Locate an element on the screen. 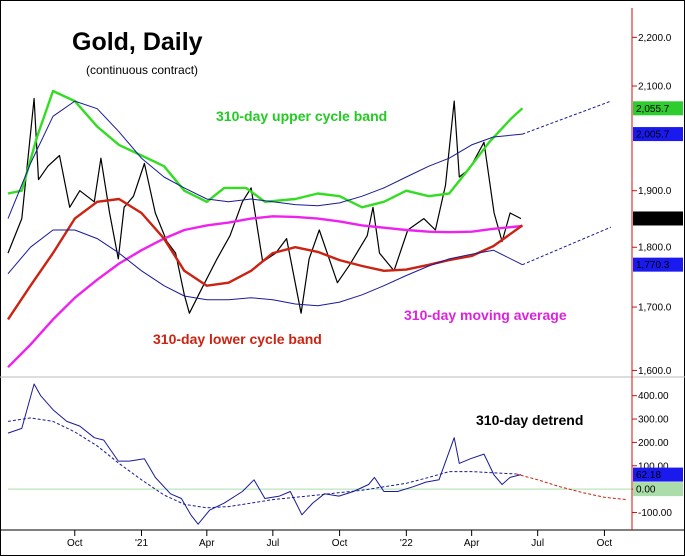  x-tick-label: '22 is located at coordinates (406, 543).